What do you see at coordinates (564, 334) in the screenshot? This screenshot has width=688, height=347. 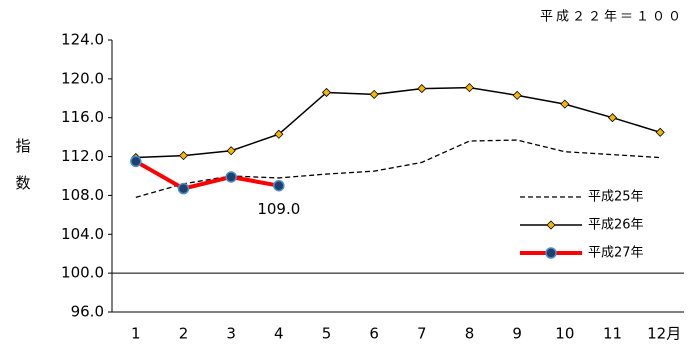 I see `x-tick-label: 10` at bounding box center [564, 334].